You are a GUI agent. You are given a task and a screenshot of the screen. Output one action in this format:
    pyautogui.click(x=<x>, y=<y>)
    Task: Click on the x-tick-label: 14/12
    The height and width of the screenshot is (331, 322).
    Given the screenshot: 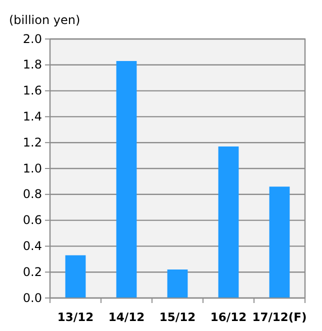 What is the action you would take?
    pyautogui.click(x=126, y=317)
    